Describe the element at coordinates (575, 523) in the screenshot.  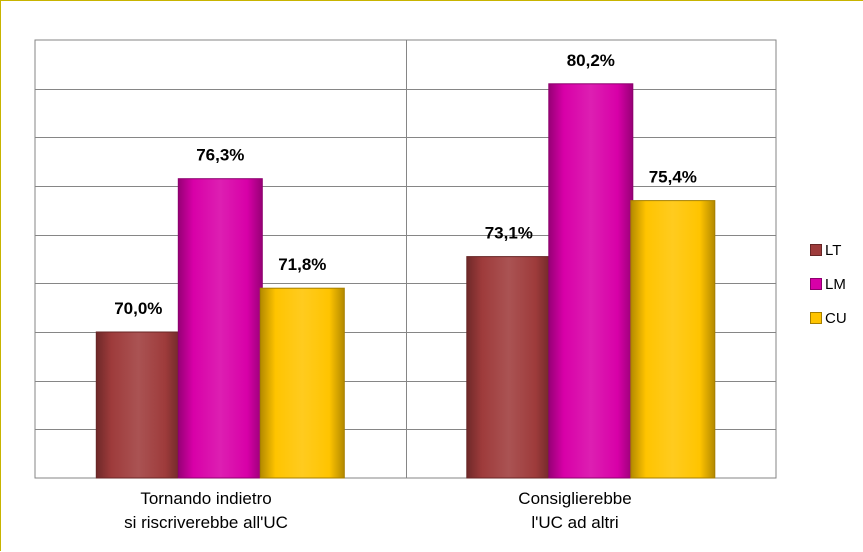
I see `category-label-1-line-2: l'UC ad altri` at that location.